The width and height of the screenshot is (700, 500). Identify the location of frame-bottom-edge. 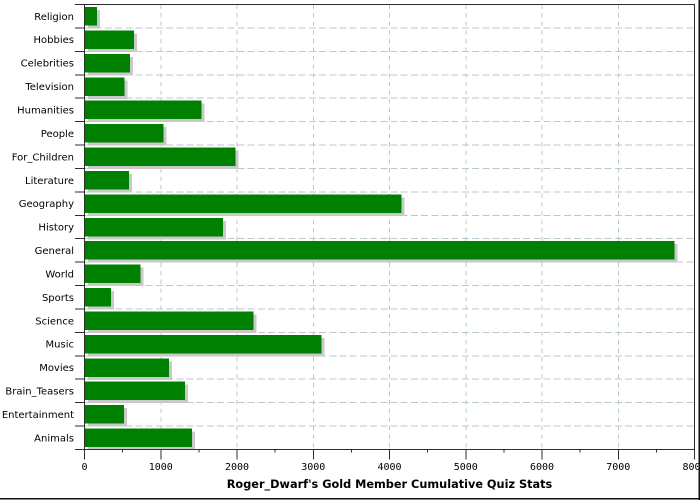
(350, 498).